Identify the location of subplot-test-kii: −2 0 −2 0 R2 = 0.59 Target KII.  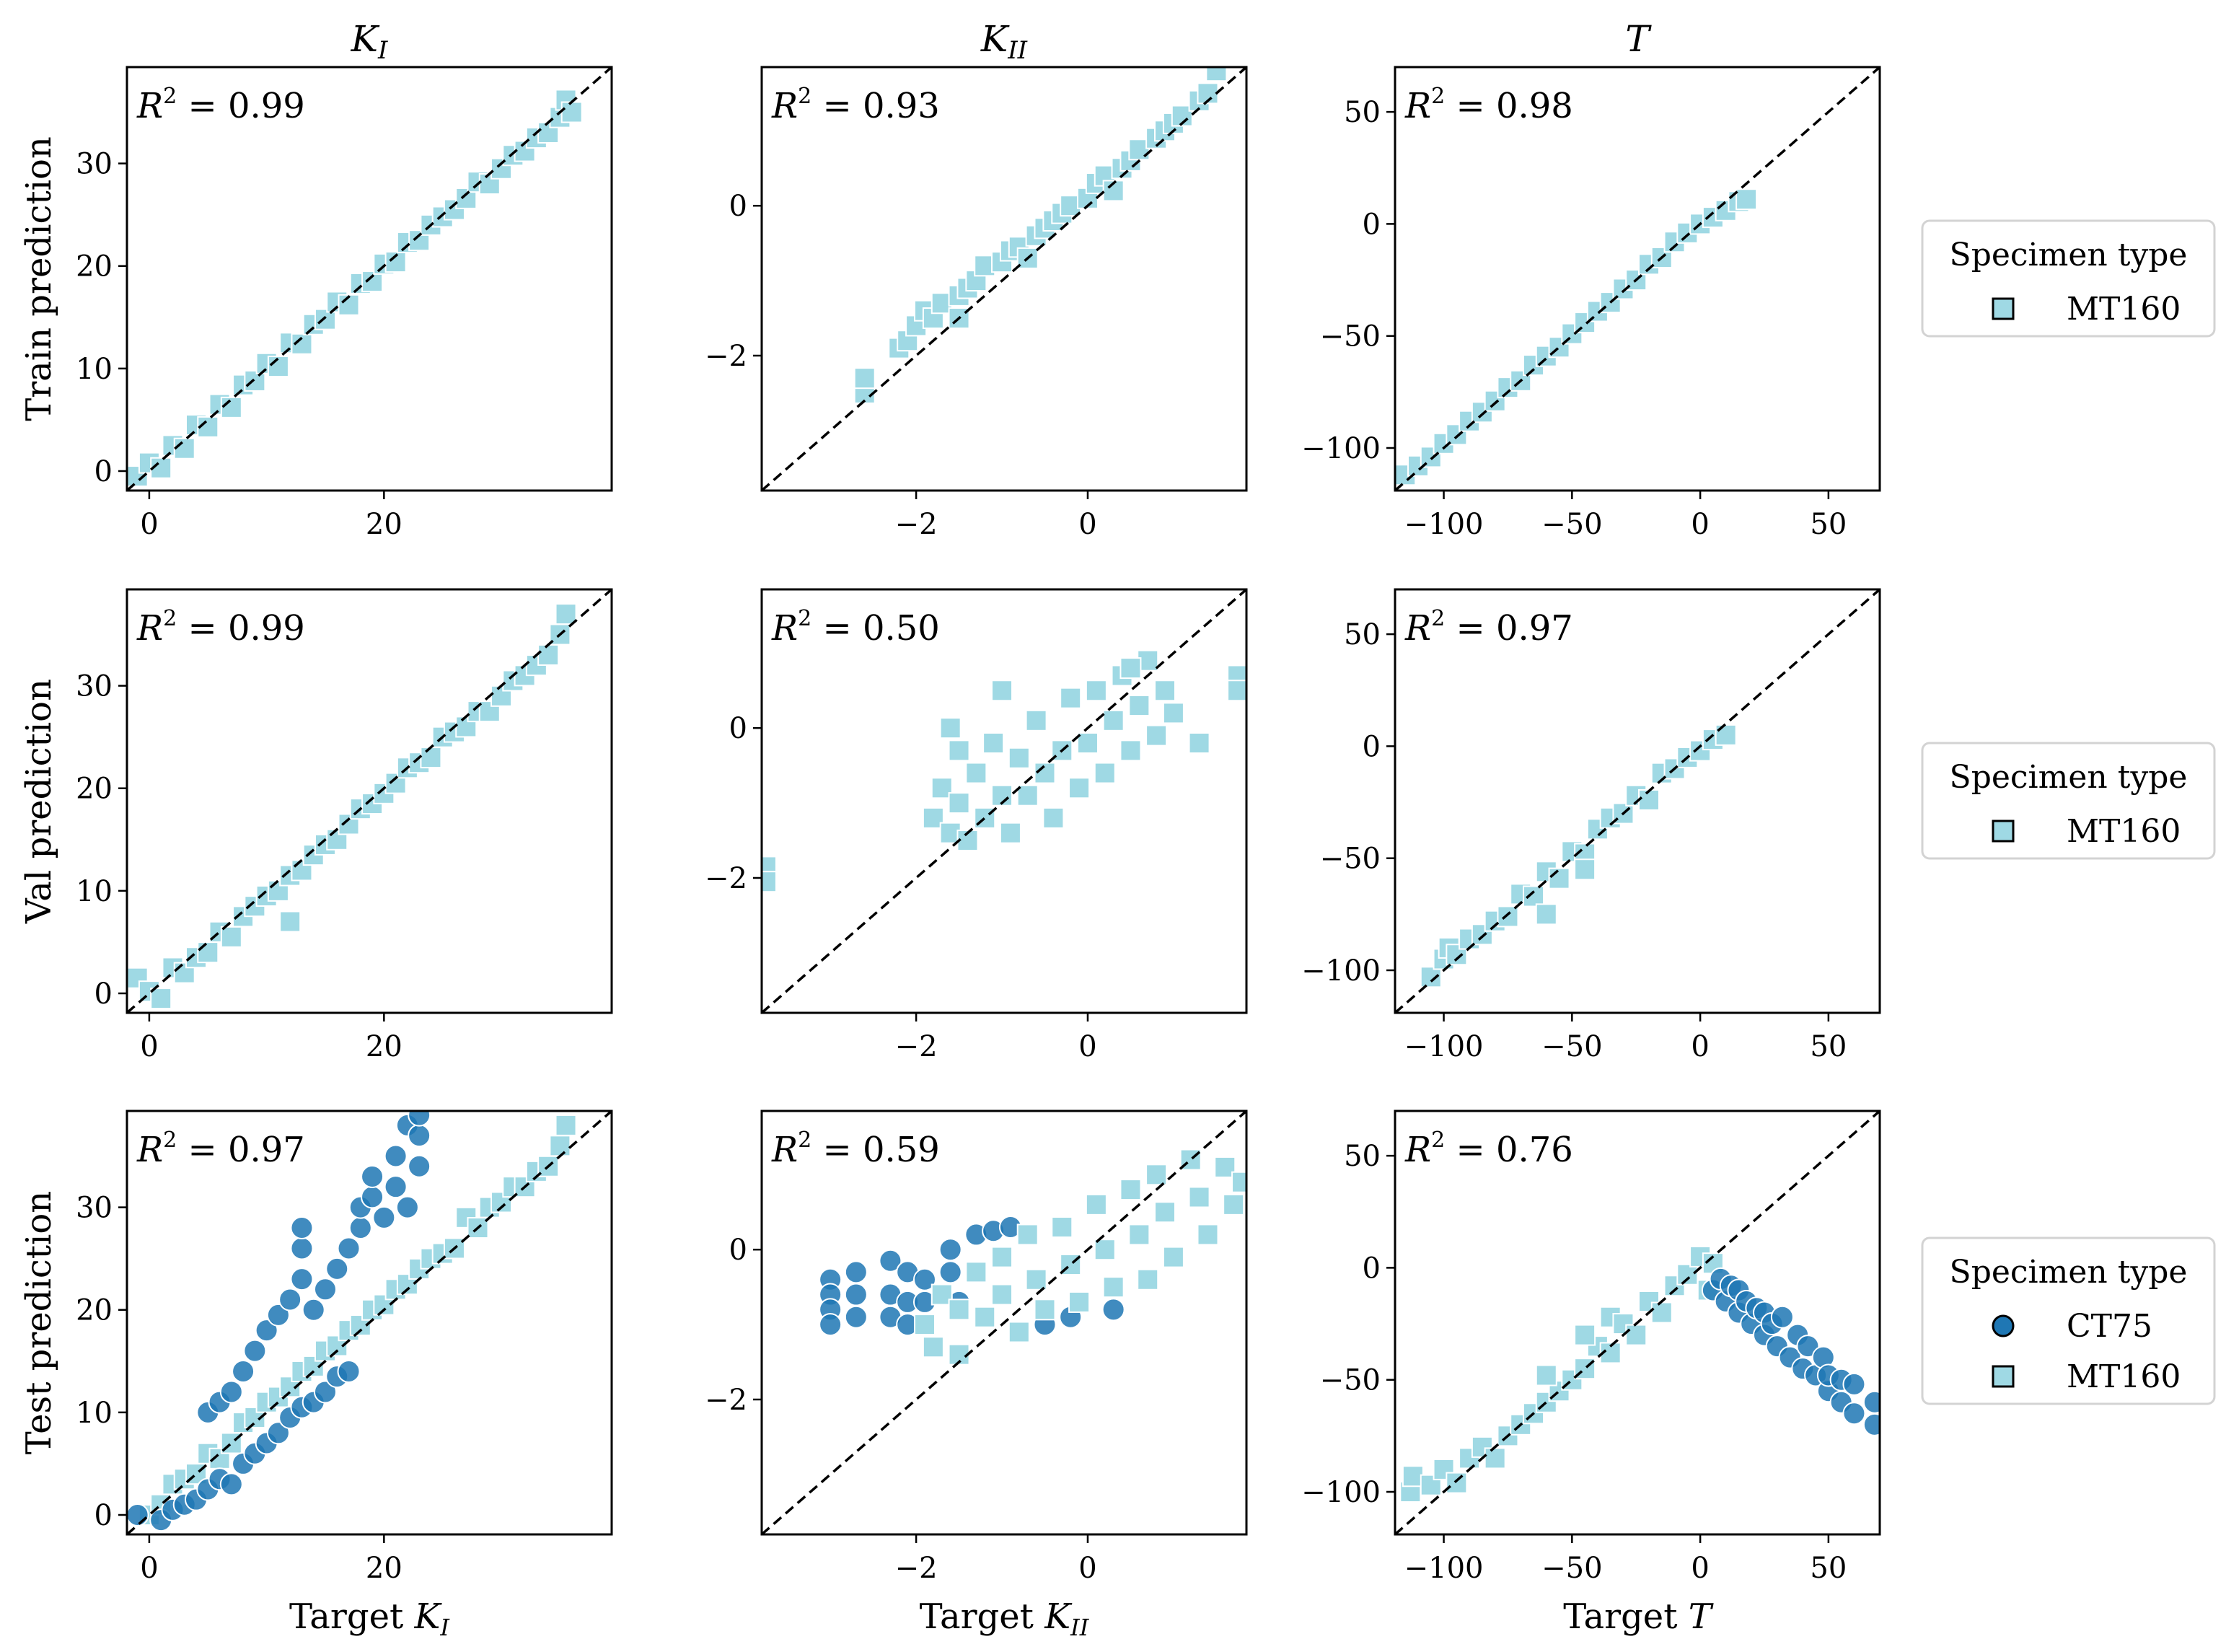
(977, 1375).